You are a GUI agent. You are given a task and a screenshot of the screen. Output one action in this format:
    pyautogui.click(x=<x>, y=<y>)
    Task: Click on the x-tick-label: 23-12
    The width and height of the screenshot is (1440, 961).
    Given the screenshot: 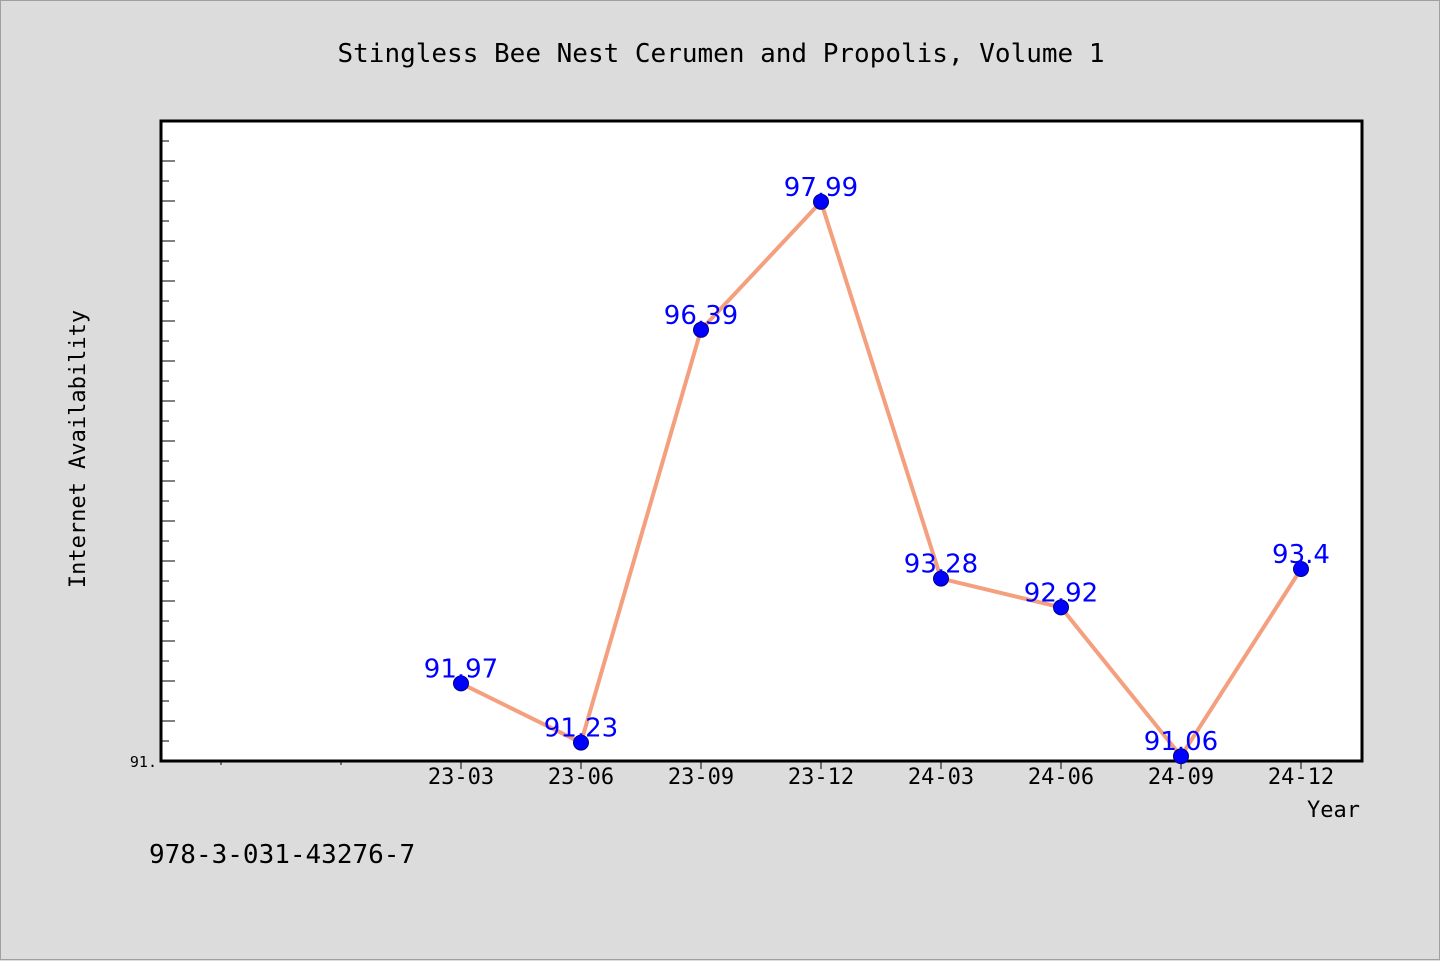 What is the action you would take?
    pyautogui.click(x=821, y=777)
    